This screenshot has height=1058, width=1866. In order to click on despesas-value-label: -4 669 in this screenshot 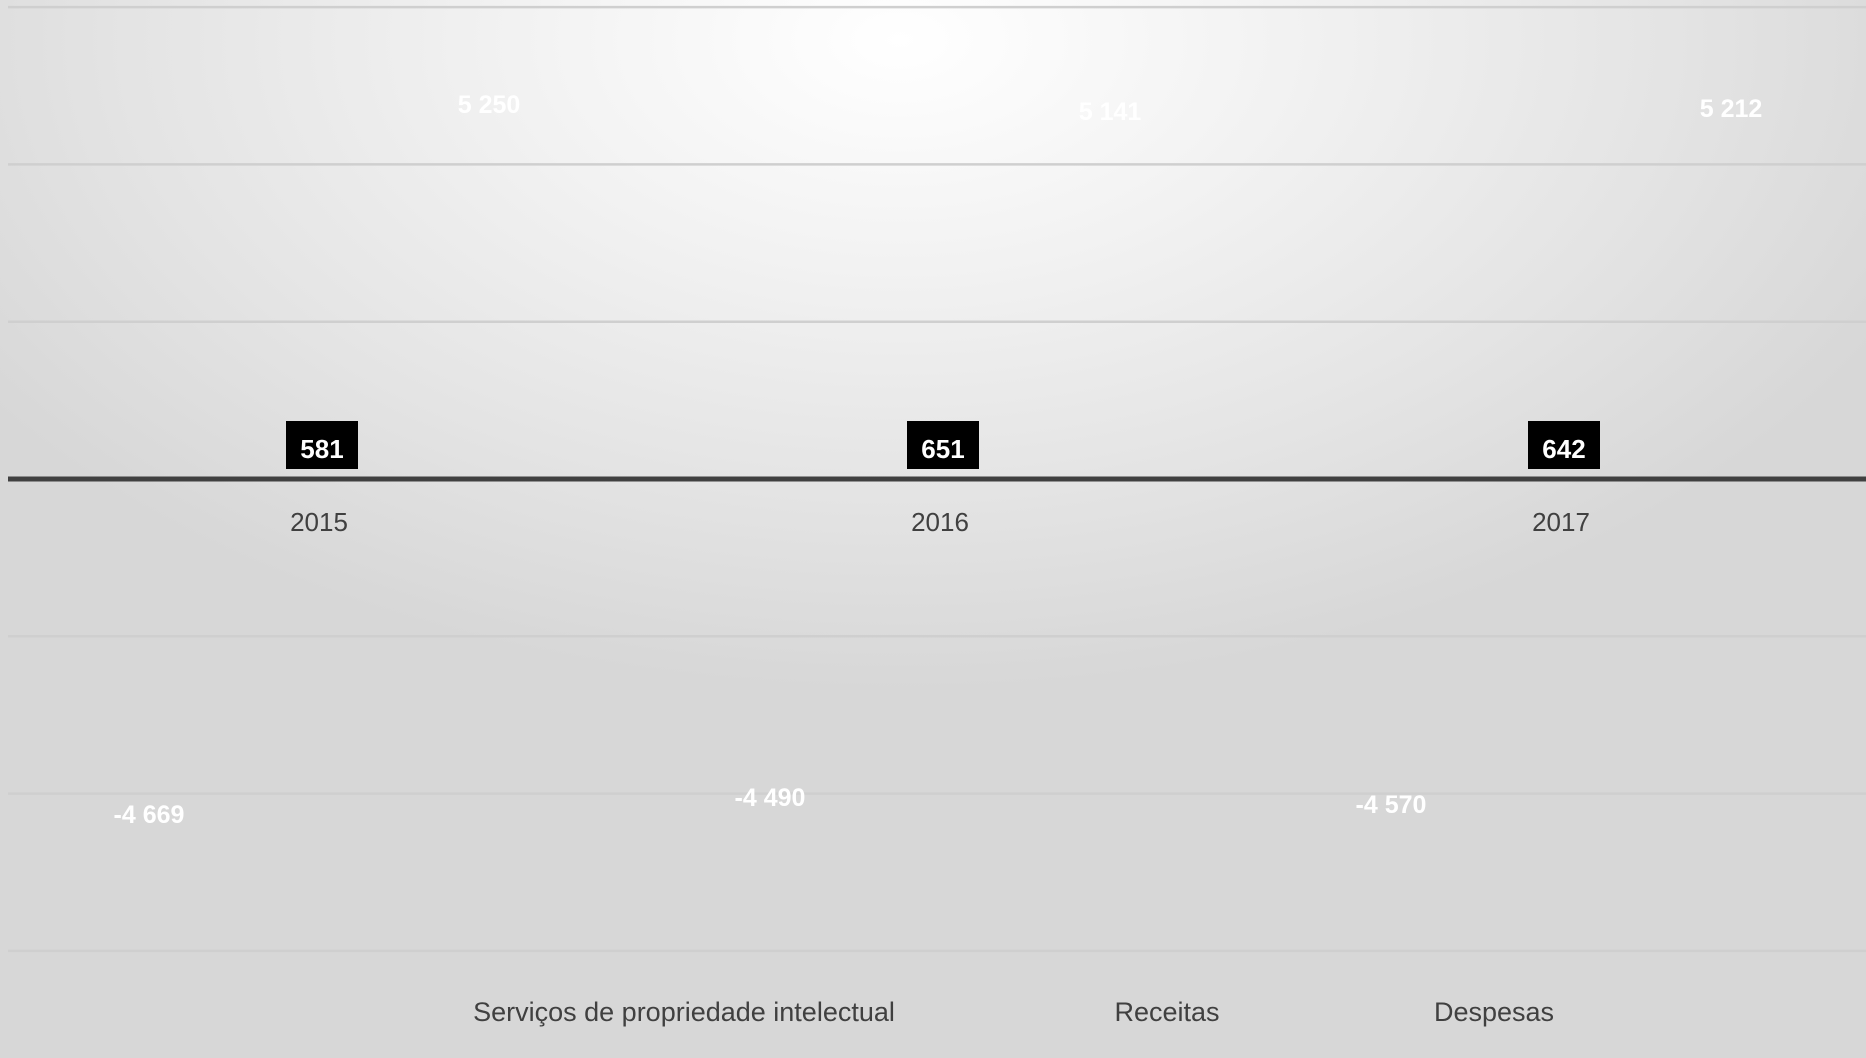, I will do `click(149, 815)`.